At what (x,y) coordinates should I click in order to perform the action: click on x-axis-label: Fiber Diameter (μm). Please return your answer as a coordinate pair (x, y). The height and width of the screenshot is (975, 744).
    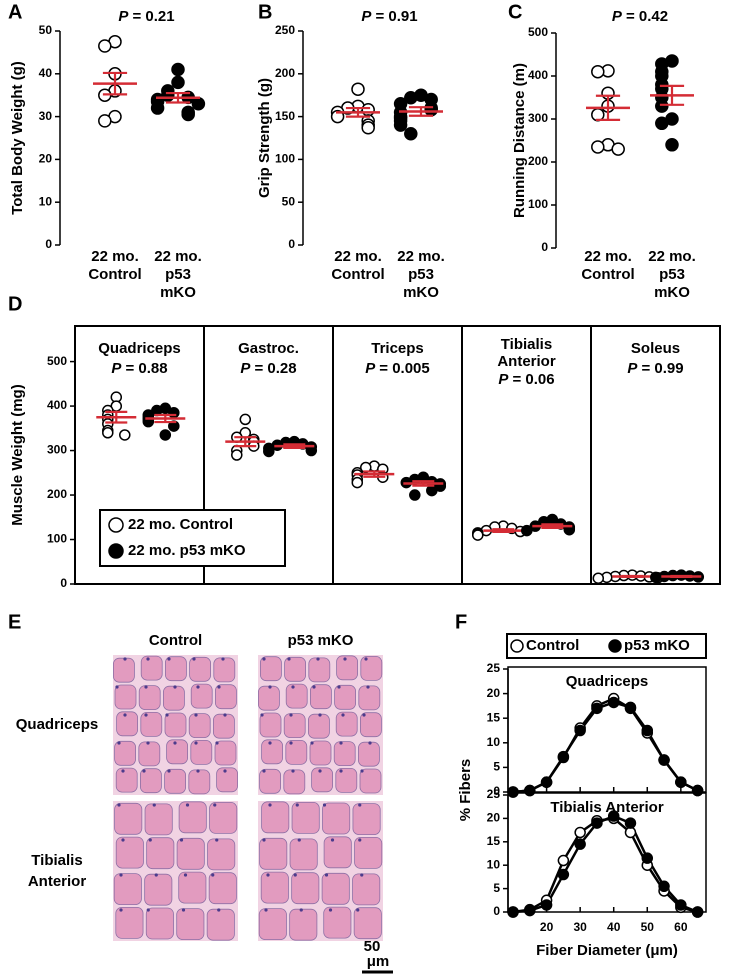
    Looking at the image, I should click on (607, 950).